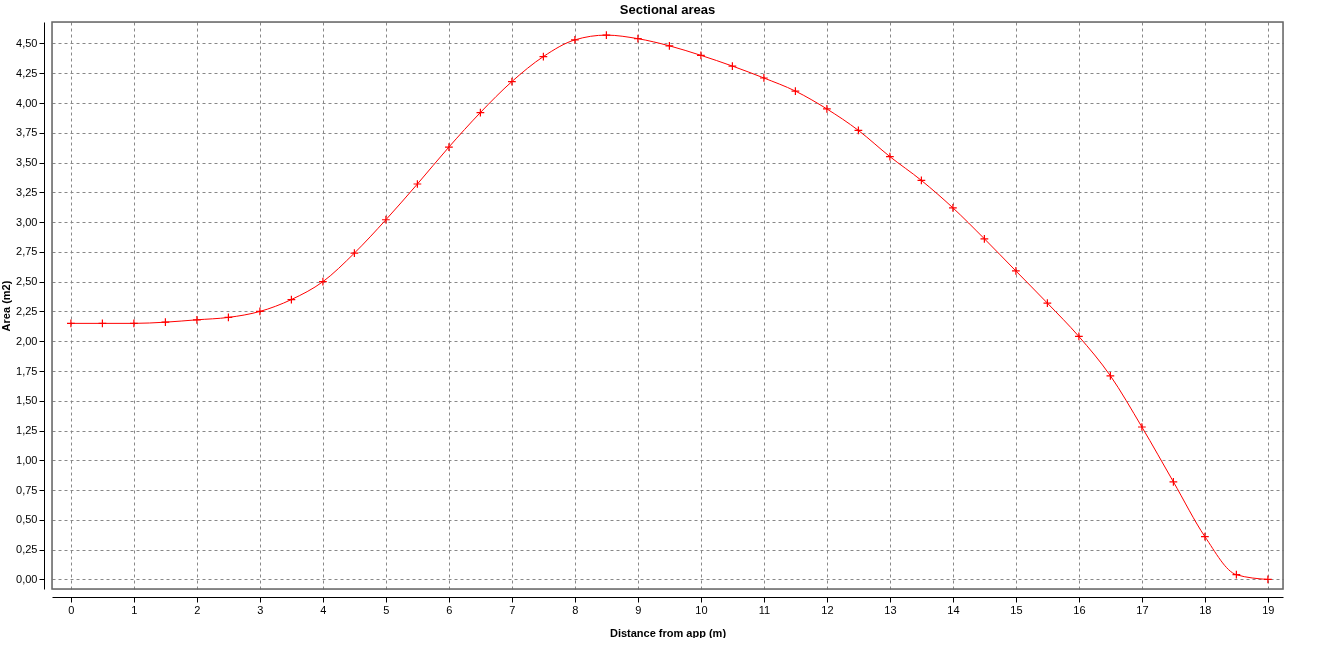 This screenshot has height=661, width=1325. What do you see at coordinates (27, 430) in the screenshot?
I see `y-tick-label: 1,25` at bounding box center [27, 430].